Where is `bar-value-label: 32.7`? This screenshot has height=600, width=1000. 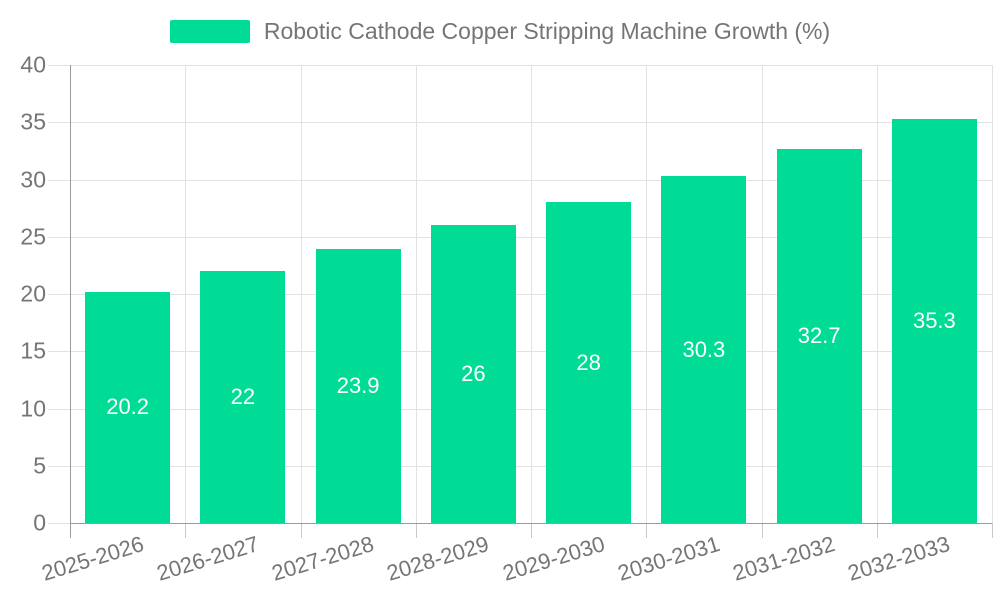 bar-value-label: 32.7 is located at coordinates (819, 335).